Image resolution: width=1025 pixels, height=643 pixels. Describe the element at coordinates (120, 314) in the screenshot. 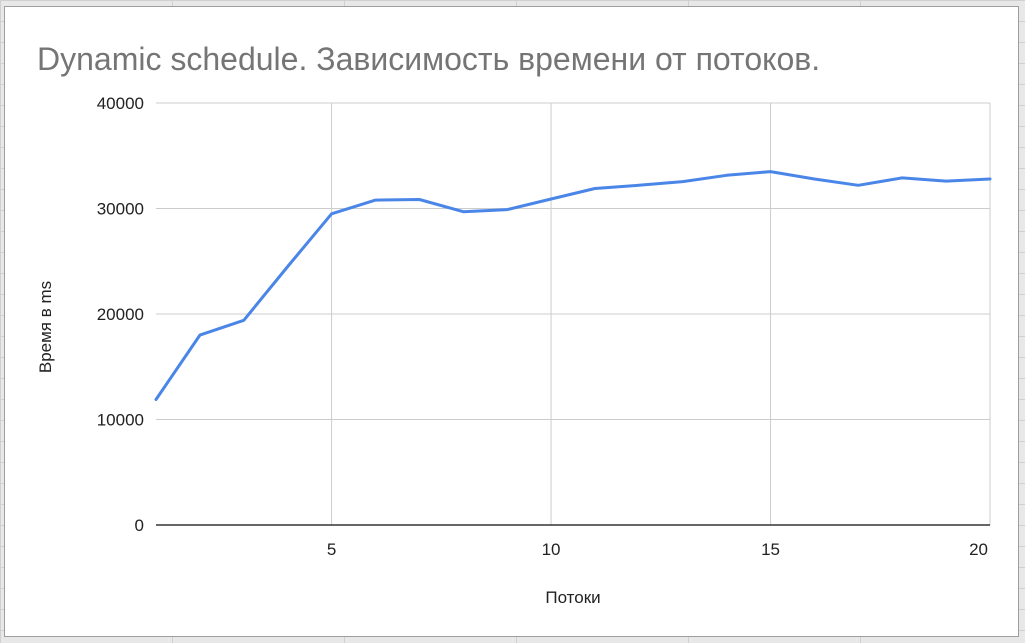

I see `y-tick-label: 20000` at that location.